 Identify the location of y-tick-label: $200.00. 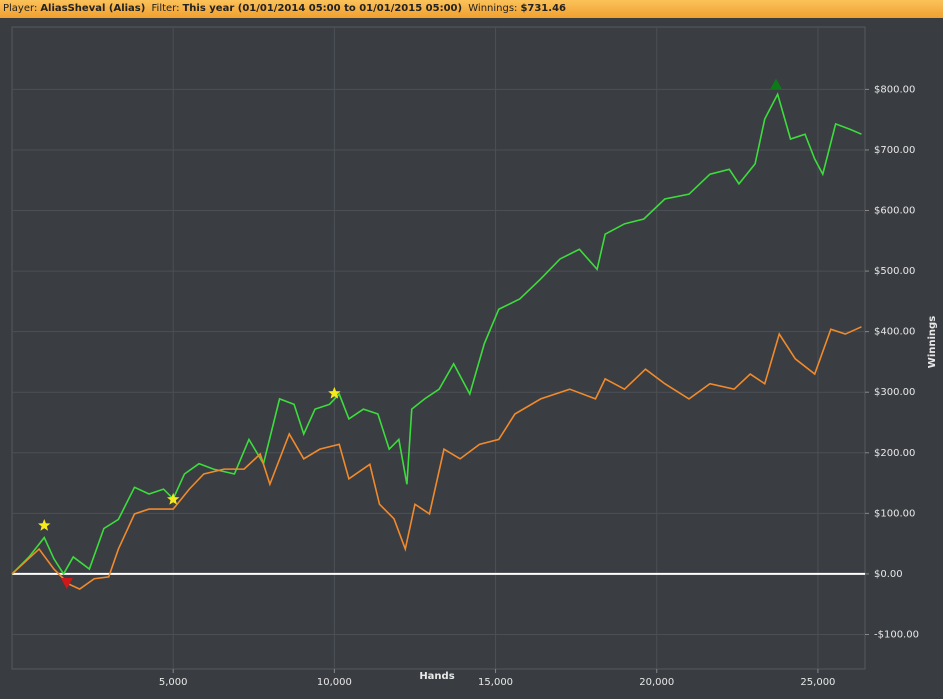
(894, 453).